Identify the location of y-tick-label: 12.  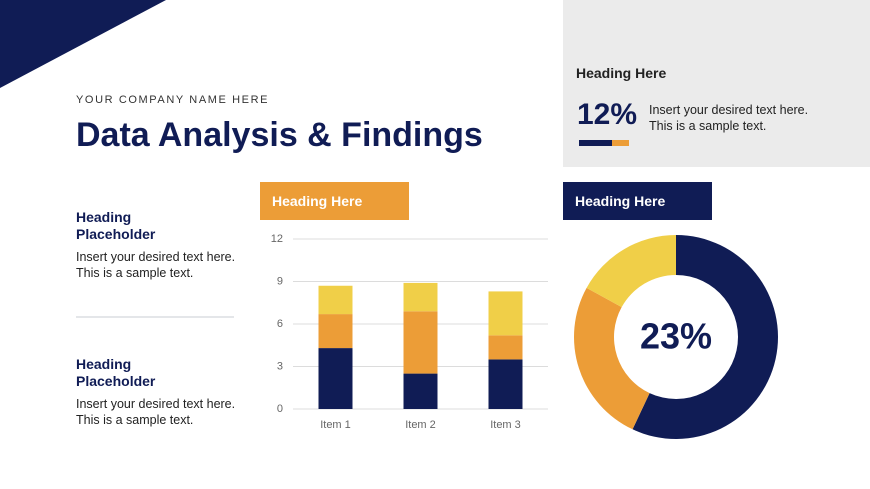
(277, 239).